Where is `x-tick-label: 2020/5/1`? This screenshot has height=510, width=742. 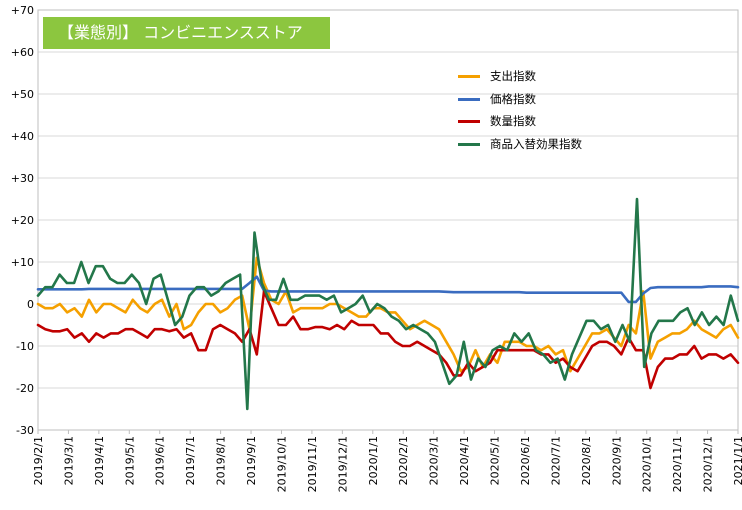
x-tick-label: 2020/5/1 is located at coordinates (495, 460).